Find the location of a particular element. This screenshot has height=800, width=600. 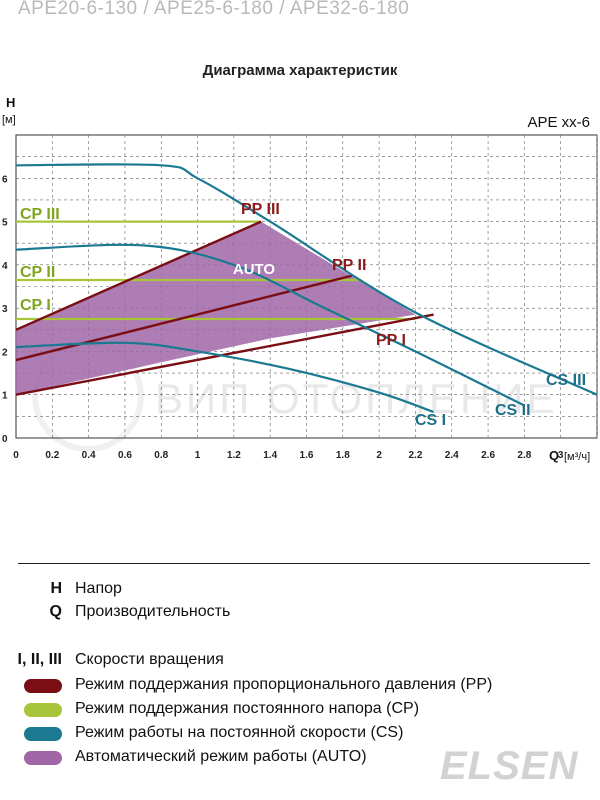

x-tick-label: 3 is located at coordinates (561, 455).